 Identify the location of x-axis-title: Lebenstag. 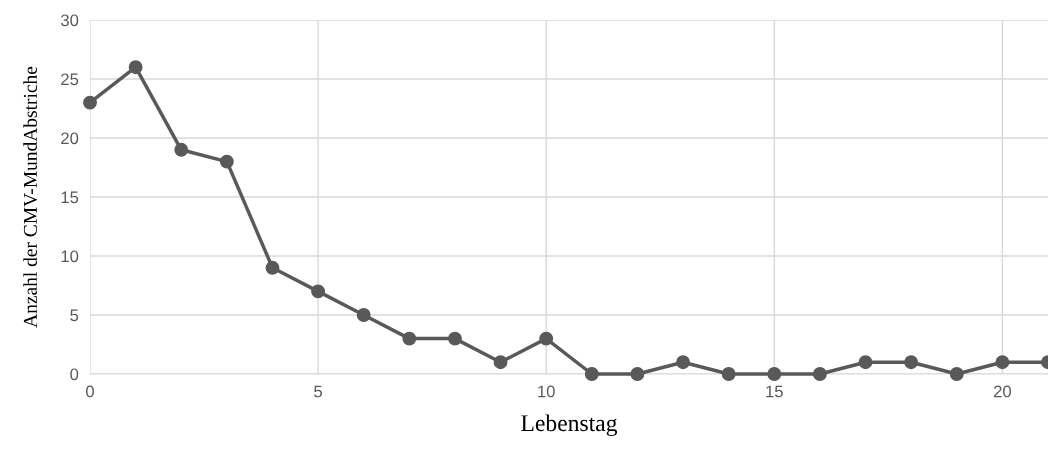
(569, 425).